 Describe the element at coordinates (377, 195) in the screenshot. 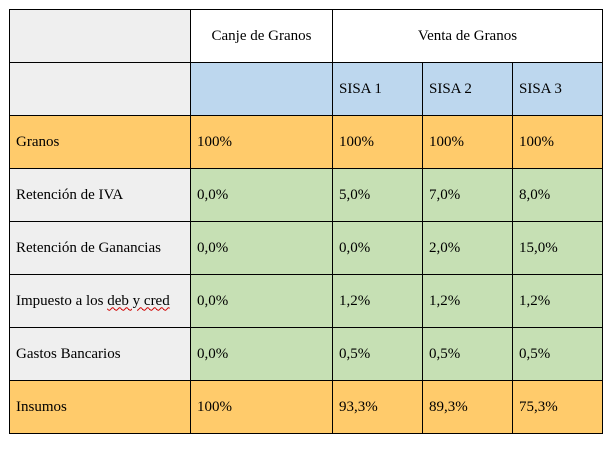

I see `cell-sisa-1: 5,0%` at that location.